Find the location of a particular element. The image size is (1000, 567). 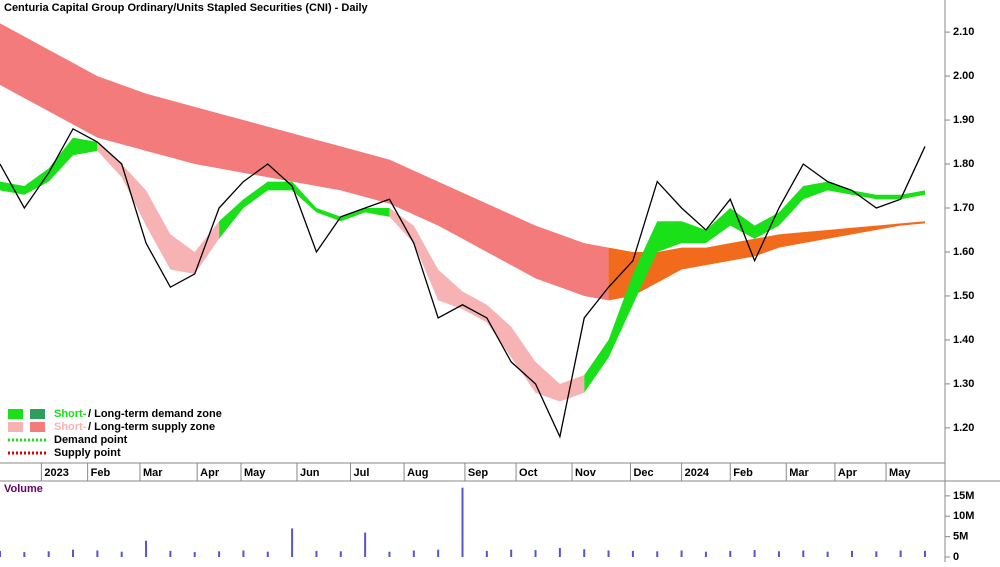

y-tick-label: 1.20 is located at coordinates (963, 428).